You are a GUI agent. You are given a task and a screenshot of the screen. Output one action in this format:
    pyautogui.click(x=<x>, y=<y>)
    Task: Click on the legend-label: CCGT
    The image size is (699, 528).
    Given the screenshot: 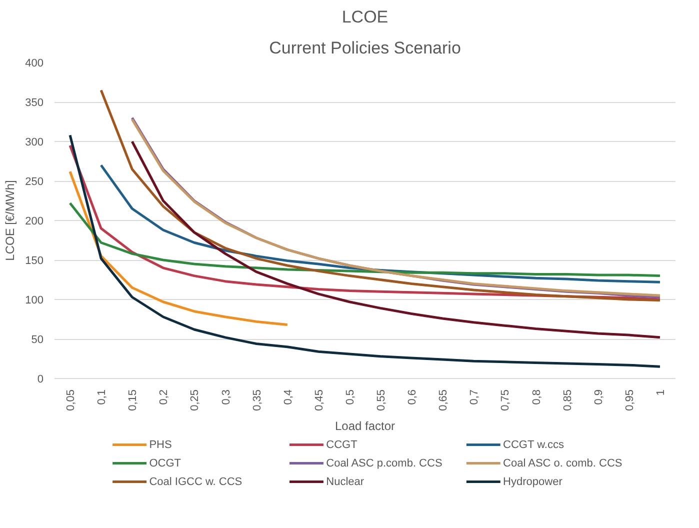 What is the action you would take?
    pyautogui.click(x=342, y=444)
    